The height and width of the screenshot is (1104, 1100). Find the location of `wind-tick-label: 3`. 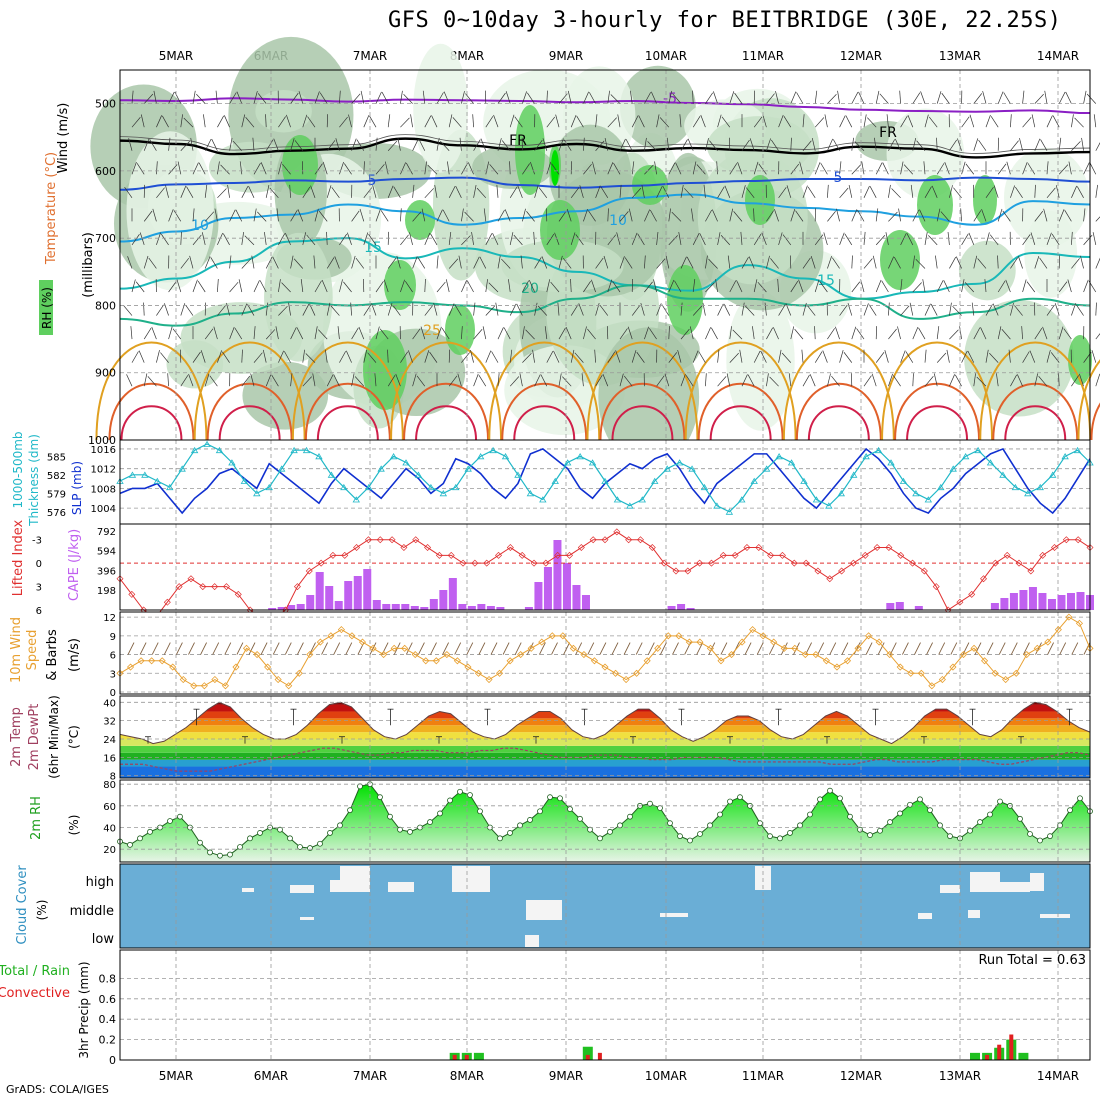

wind-tick-label: 3 is located at coordinates (113, 674).